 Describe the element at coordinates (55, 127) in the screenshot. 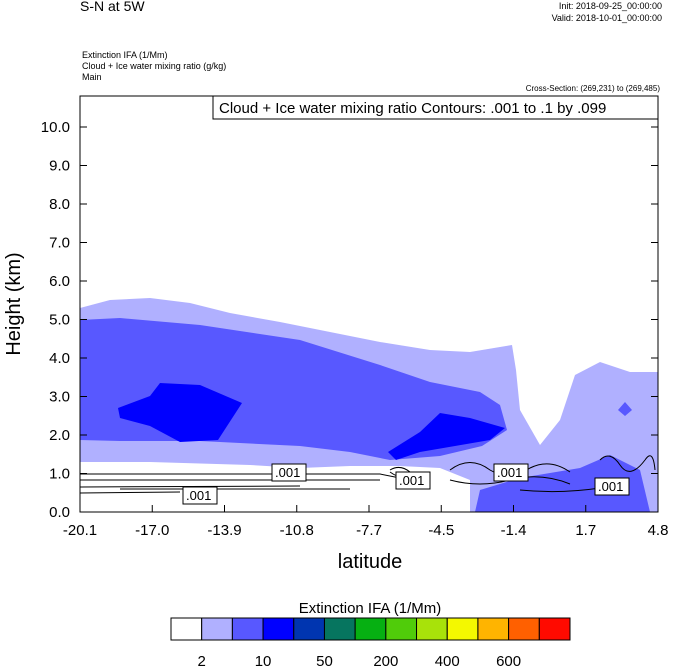

I see `y-tick-label: 10.0` at that location.